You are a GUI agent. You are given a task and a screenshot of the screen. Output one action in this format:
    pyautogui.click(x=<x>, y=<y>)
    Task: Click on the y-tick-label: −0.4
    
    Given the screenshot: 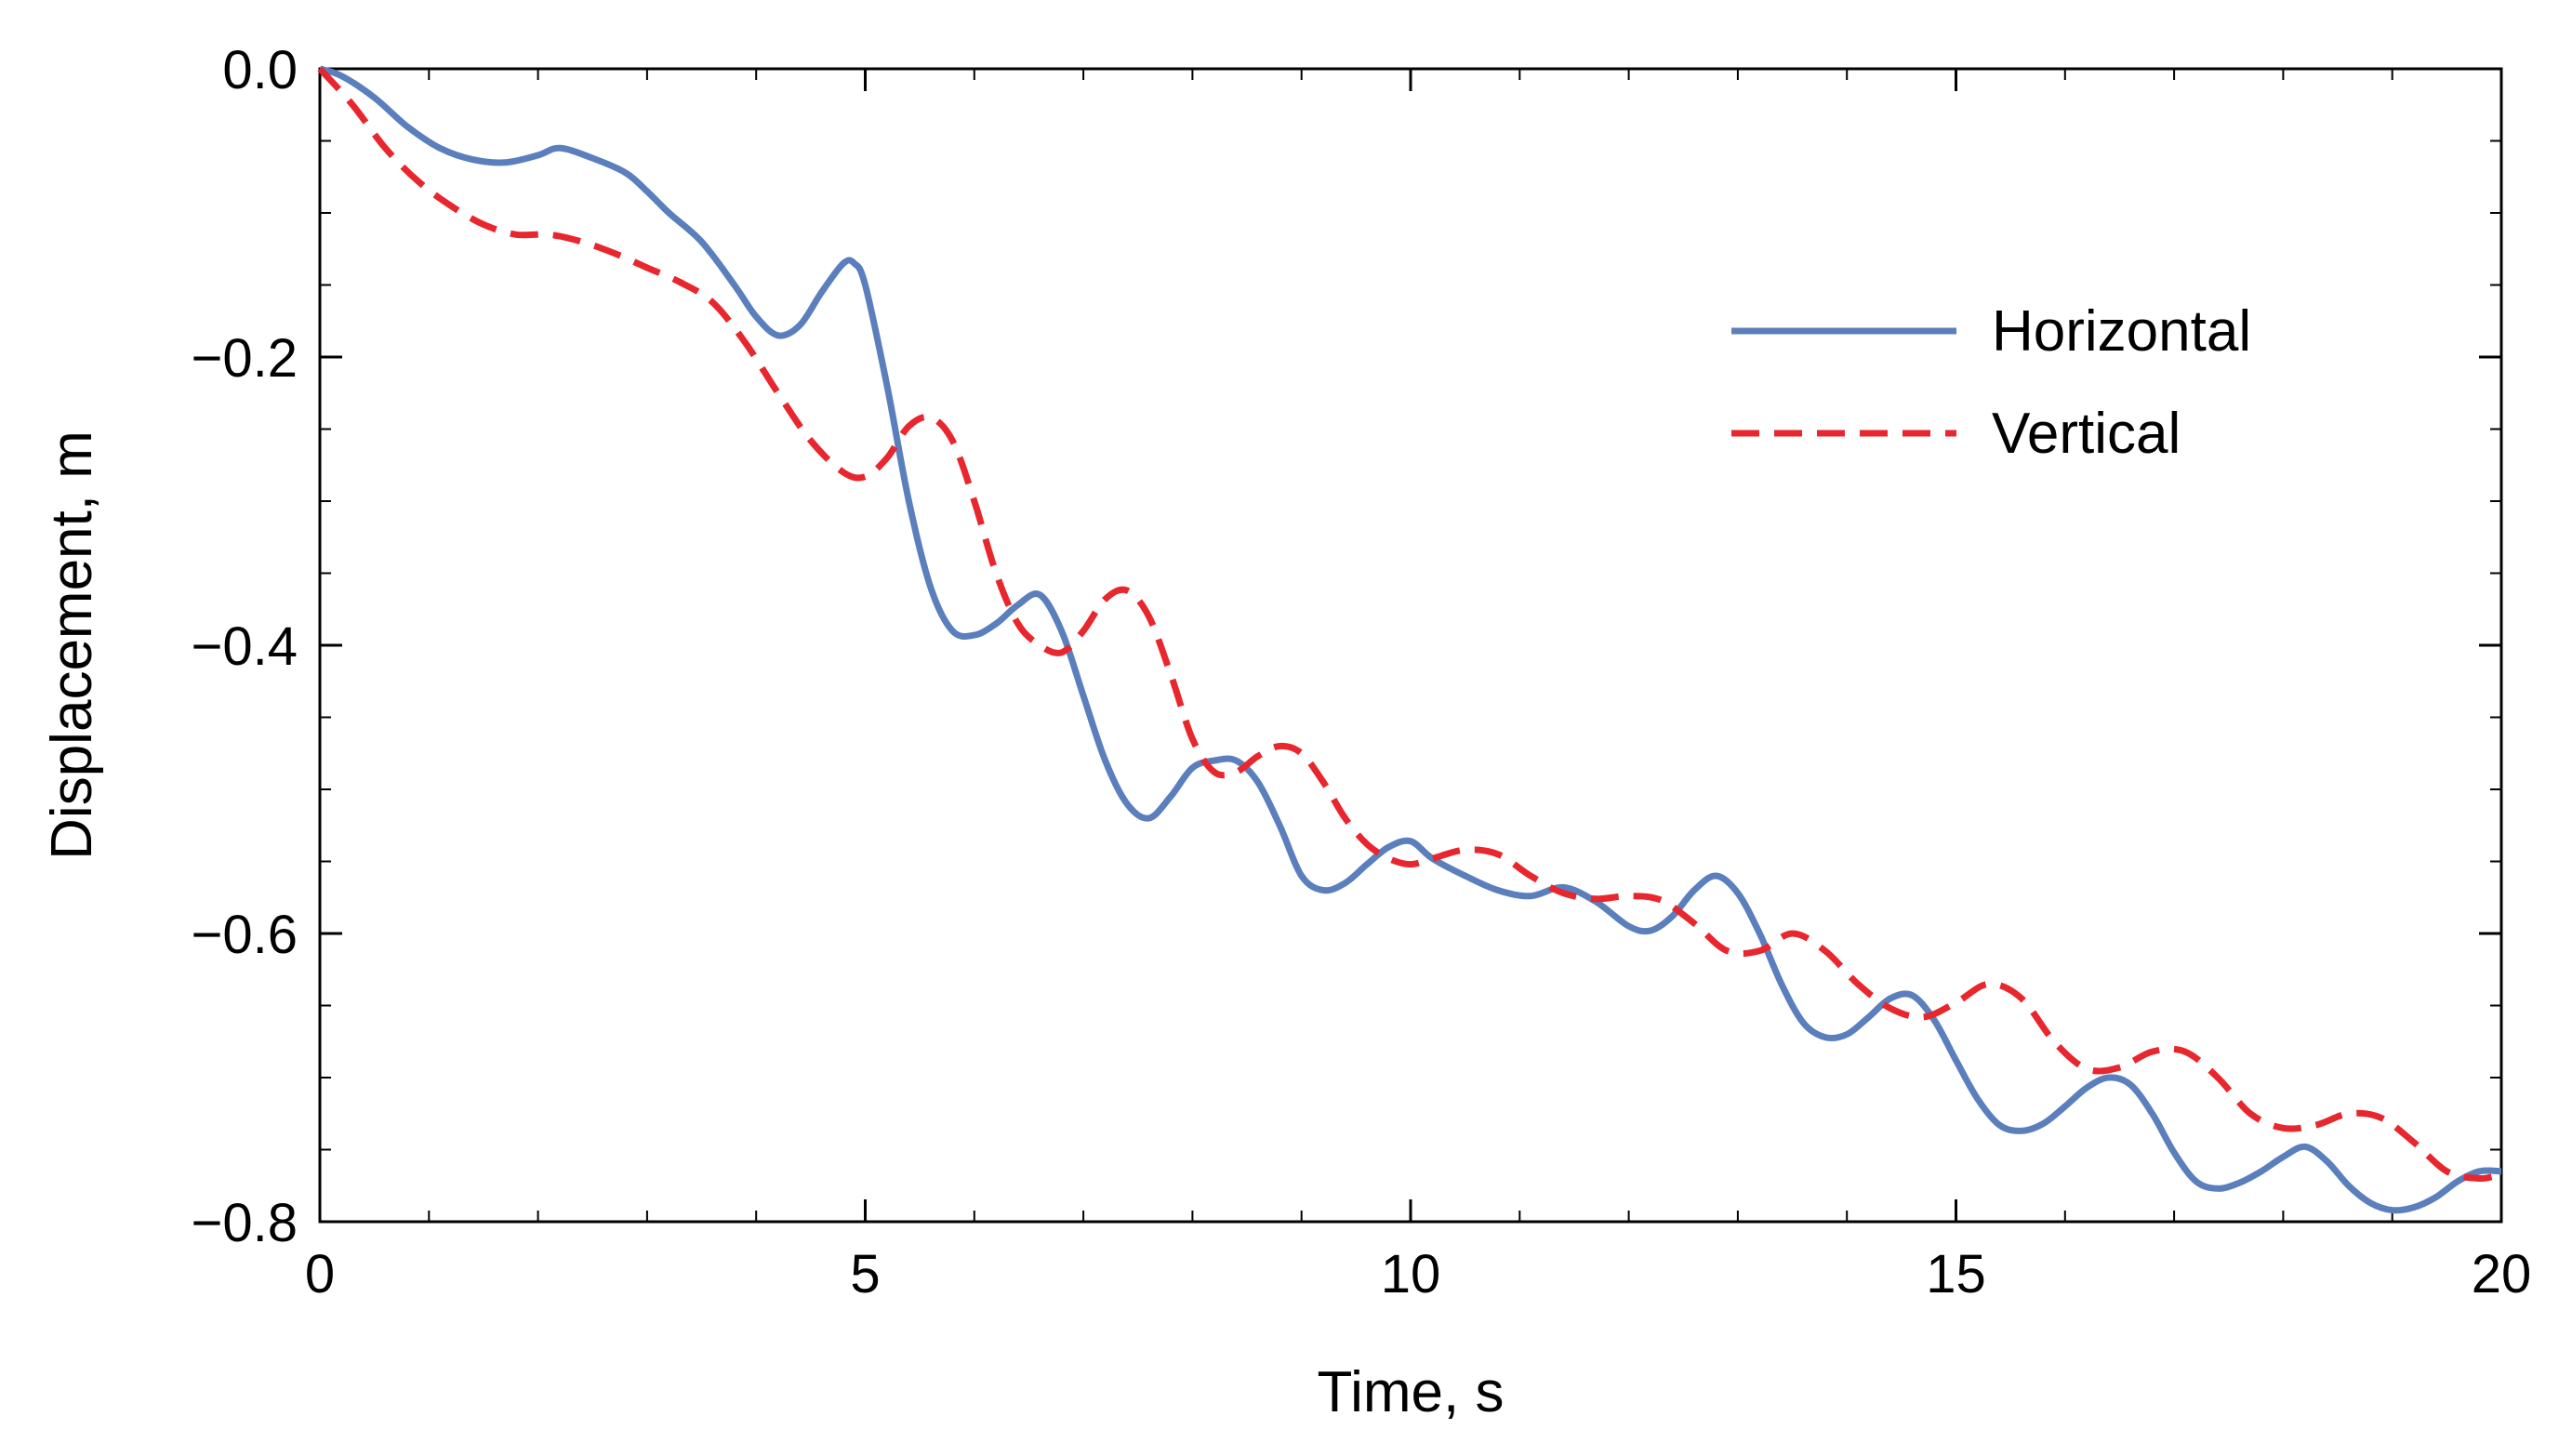 What is the action you would take?
    pyautogui.click(x=245, y=646)
    